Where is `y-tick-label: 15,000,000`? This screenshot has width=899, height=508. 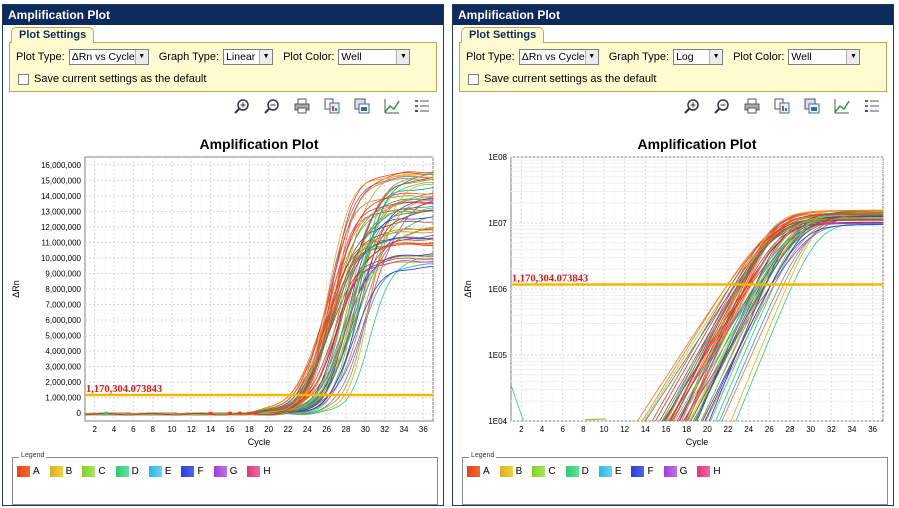 y-tick-label: 15,000,000 is located at coordinates (61, 180).